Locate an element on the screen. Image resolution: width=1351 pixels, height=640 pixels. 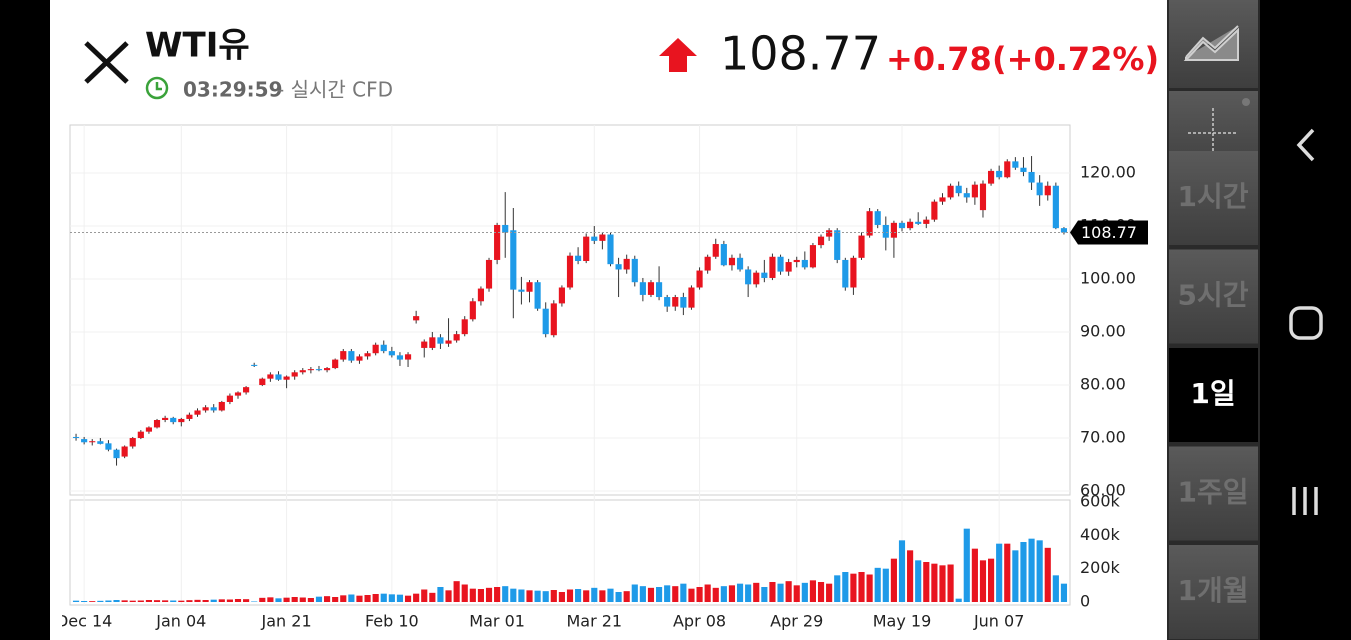
last-price-label: 108.77 is located at coordinates (1109, 232).